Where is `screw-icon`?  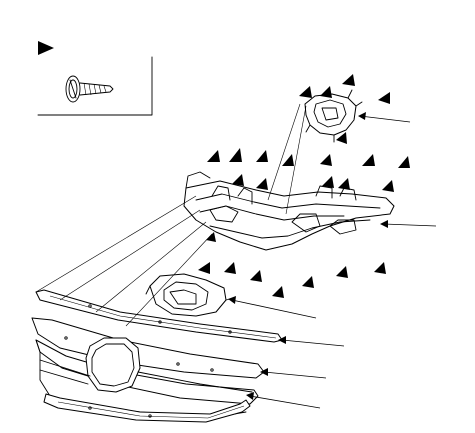 screw-icon is located at coordinates (89, 89).